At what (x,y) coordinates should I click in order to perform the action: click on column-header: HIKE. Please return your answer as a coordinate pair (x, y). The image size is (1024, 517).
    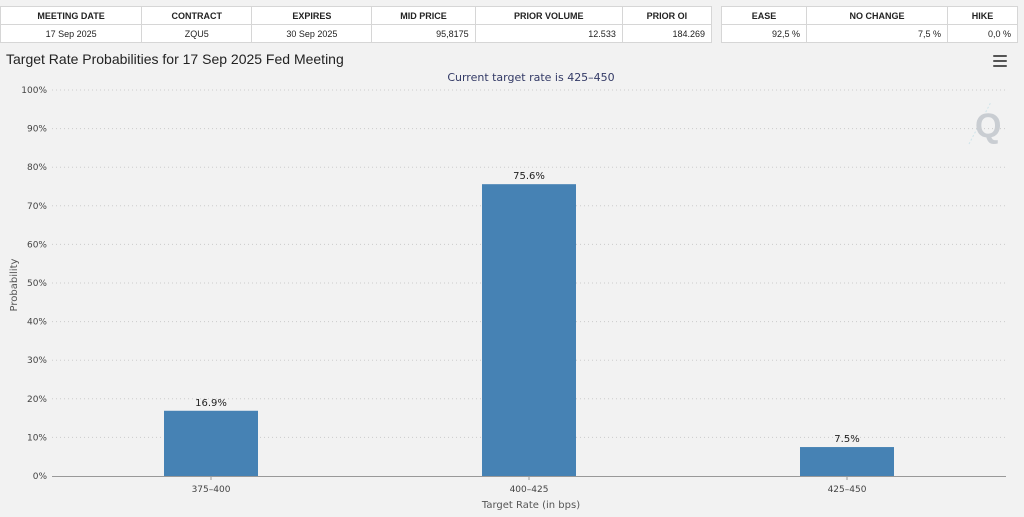
    Looking at the image, I should click on (982, 15).